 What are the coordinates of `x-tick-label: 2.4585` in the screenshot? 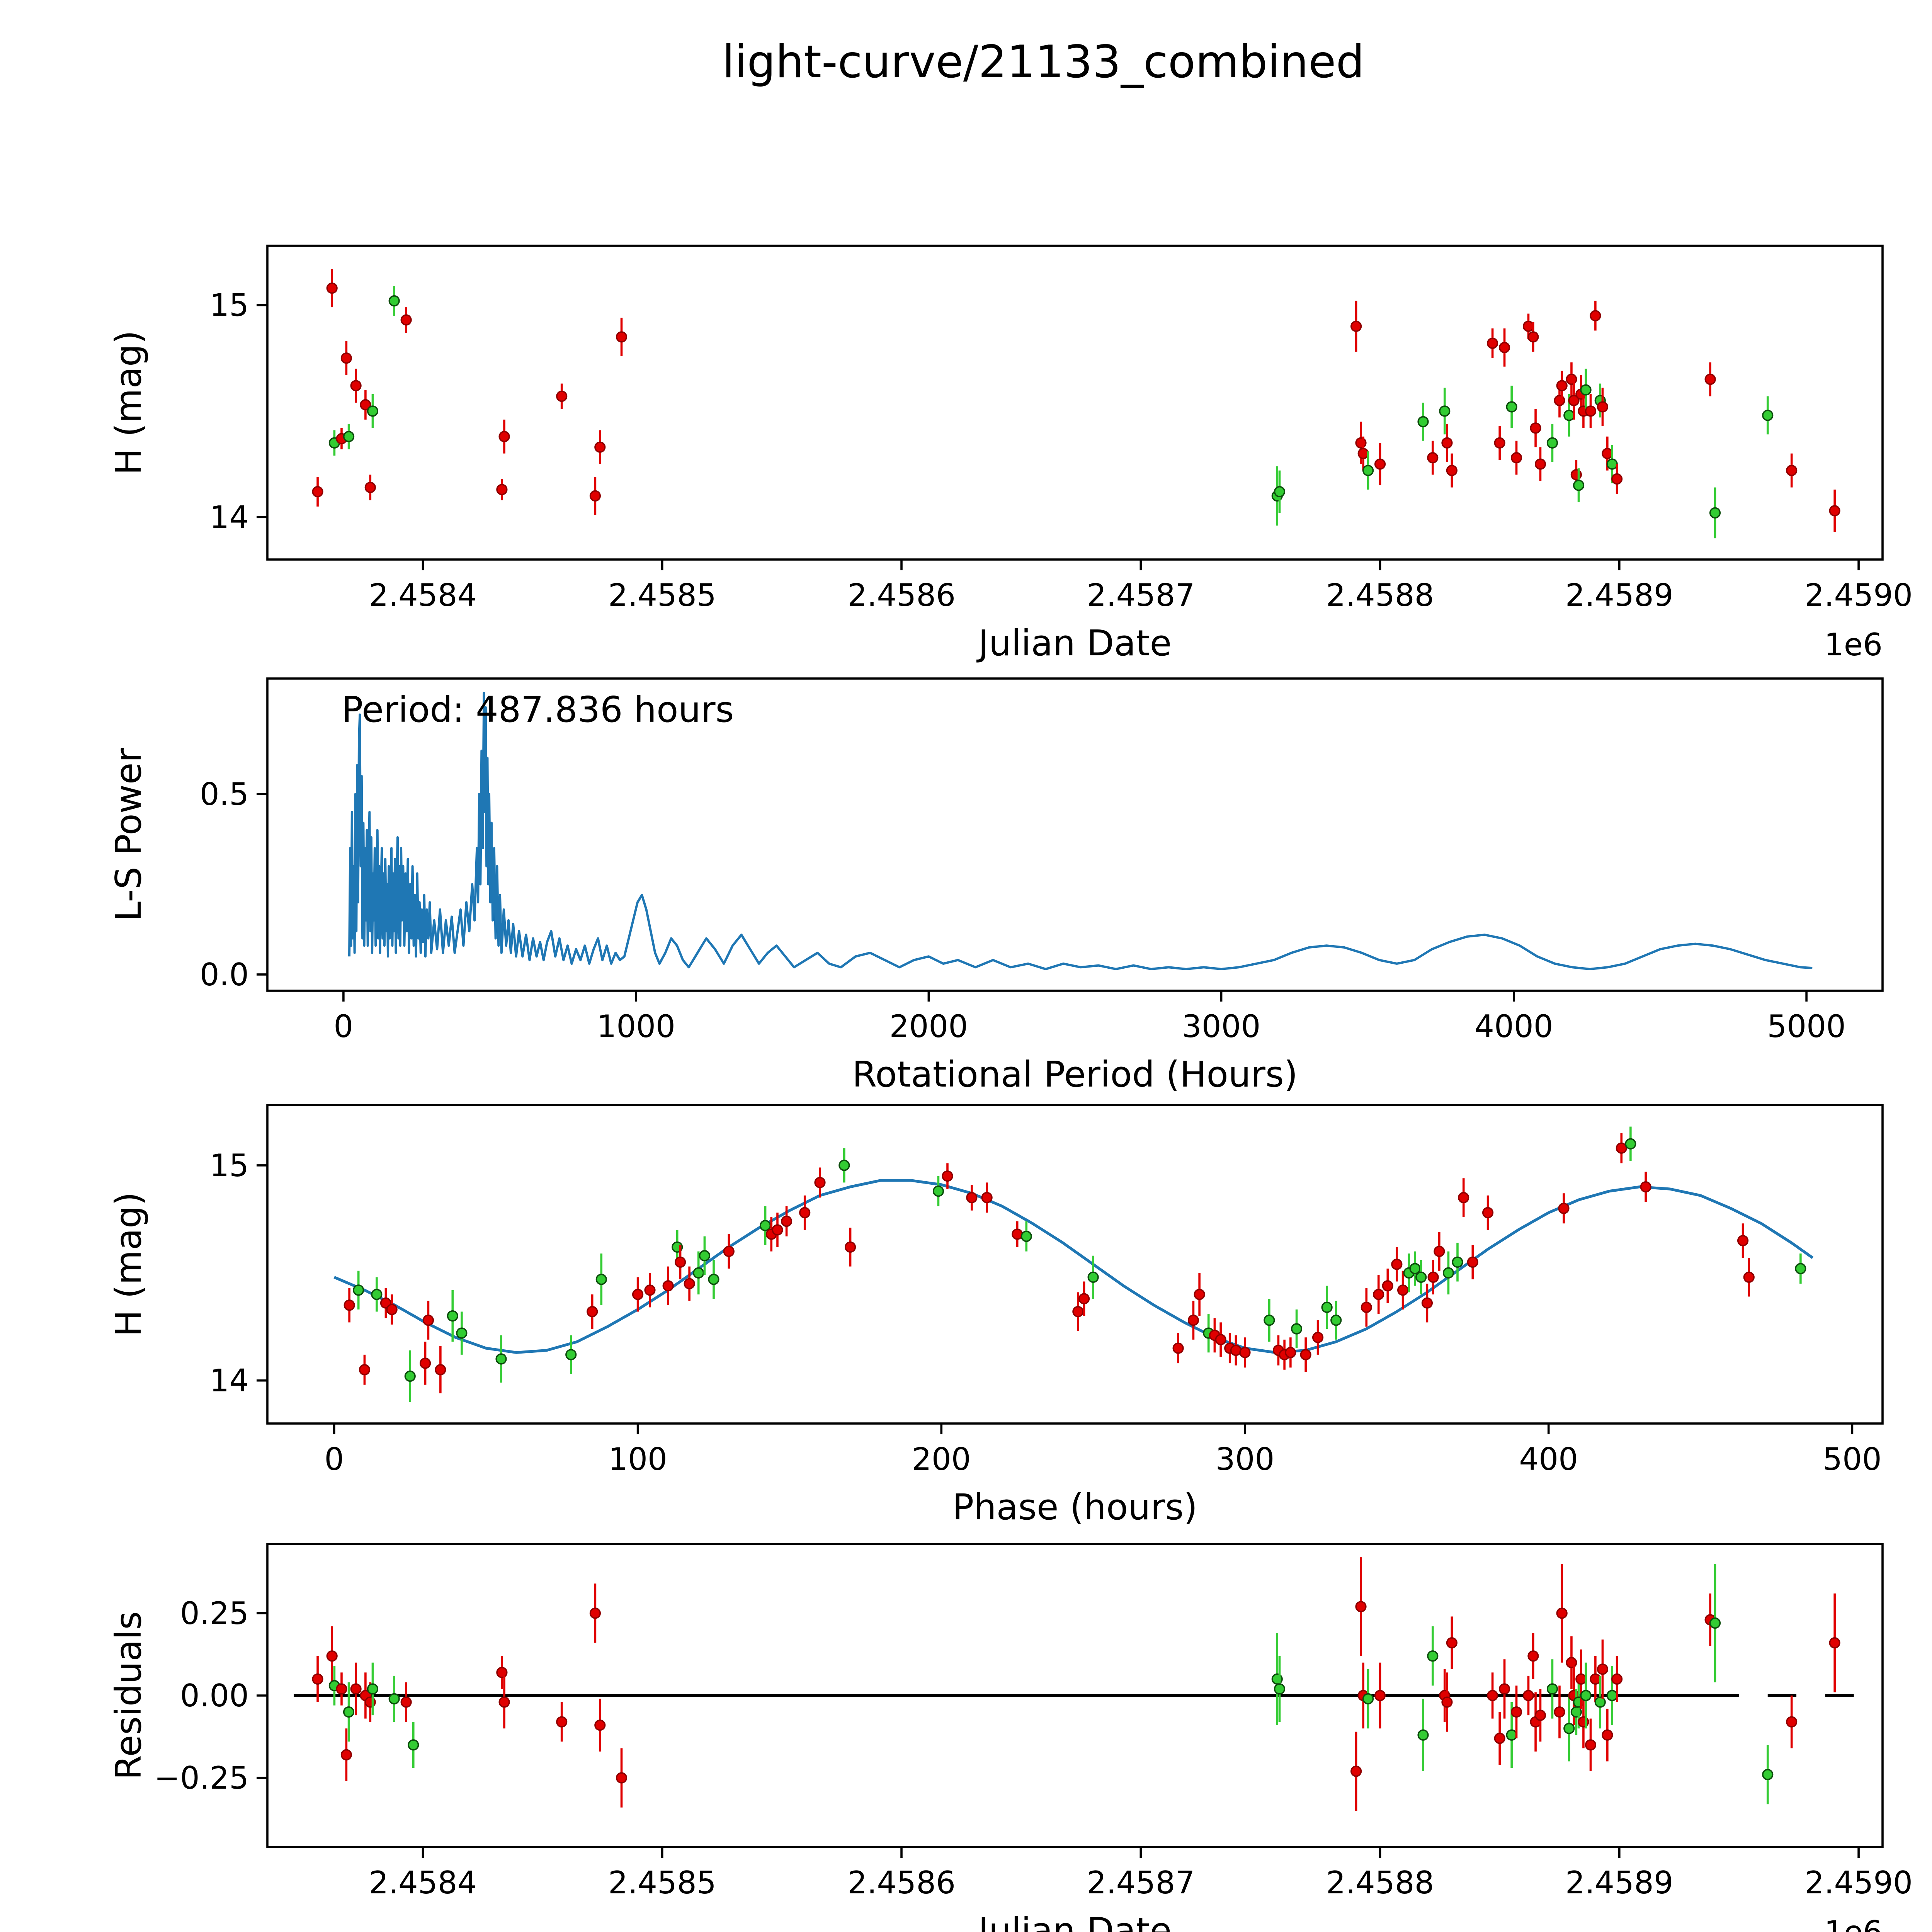 It's located at (662, 1883).